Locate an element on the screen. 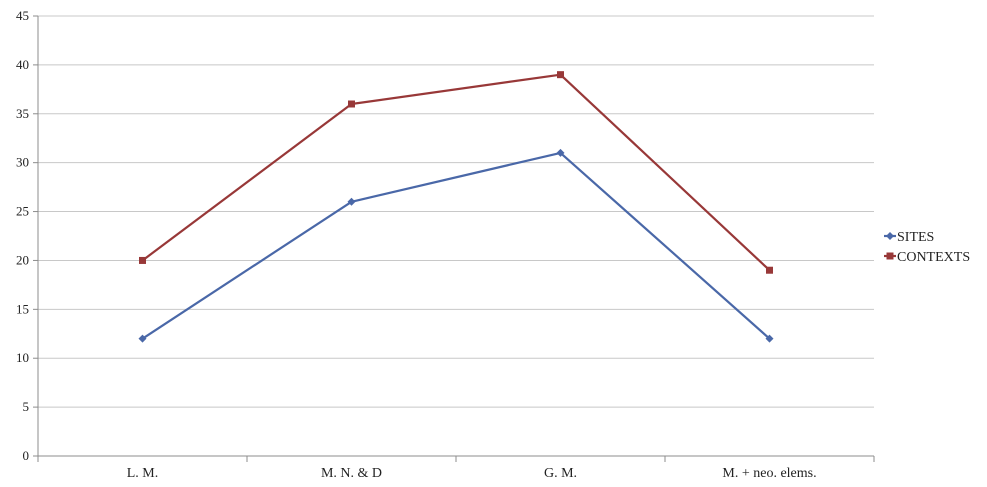  y-tick-label: 10 is located at coordinates (22, 357).